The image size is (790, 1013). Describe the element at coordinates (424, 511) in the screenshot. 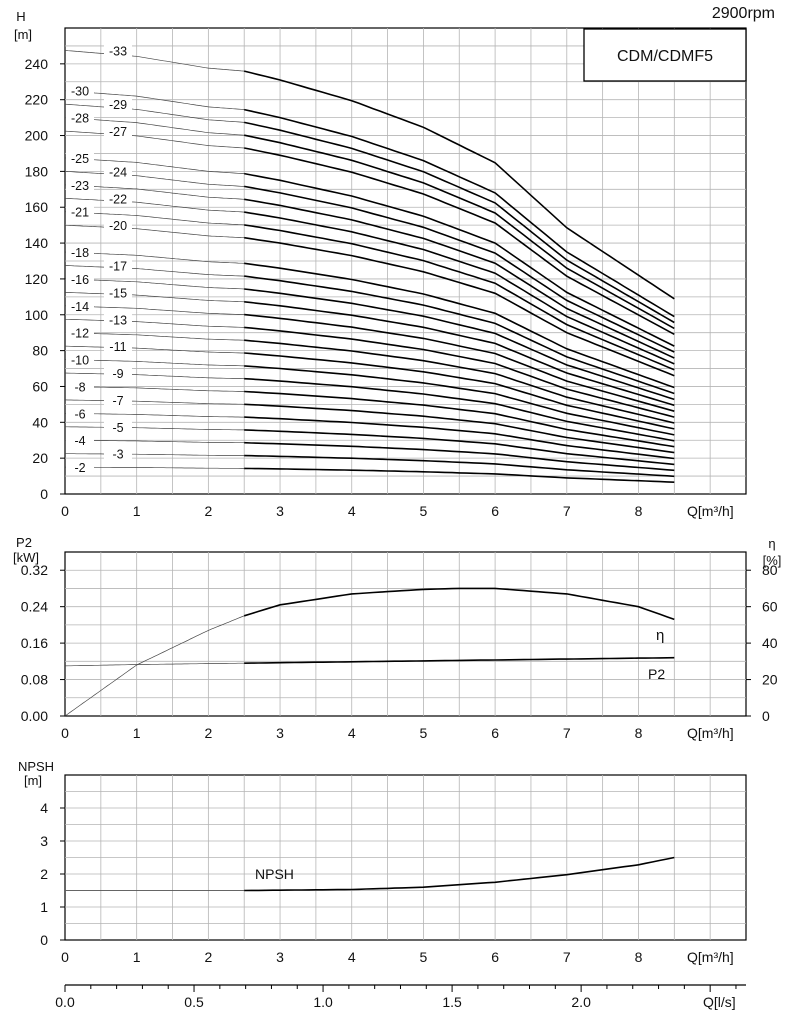

I see `head-x-tick-label: 5` at that location.